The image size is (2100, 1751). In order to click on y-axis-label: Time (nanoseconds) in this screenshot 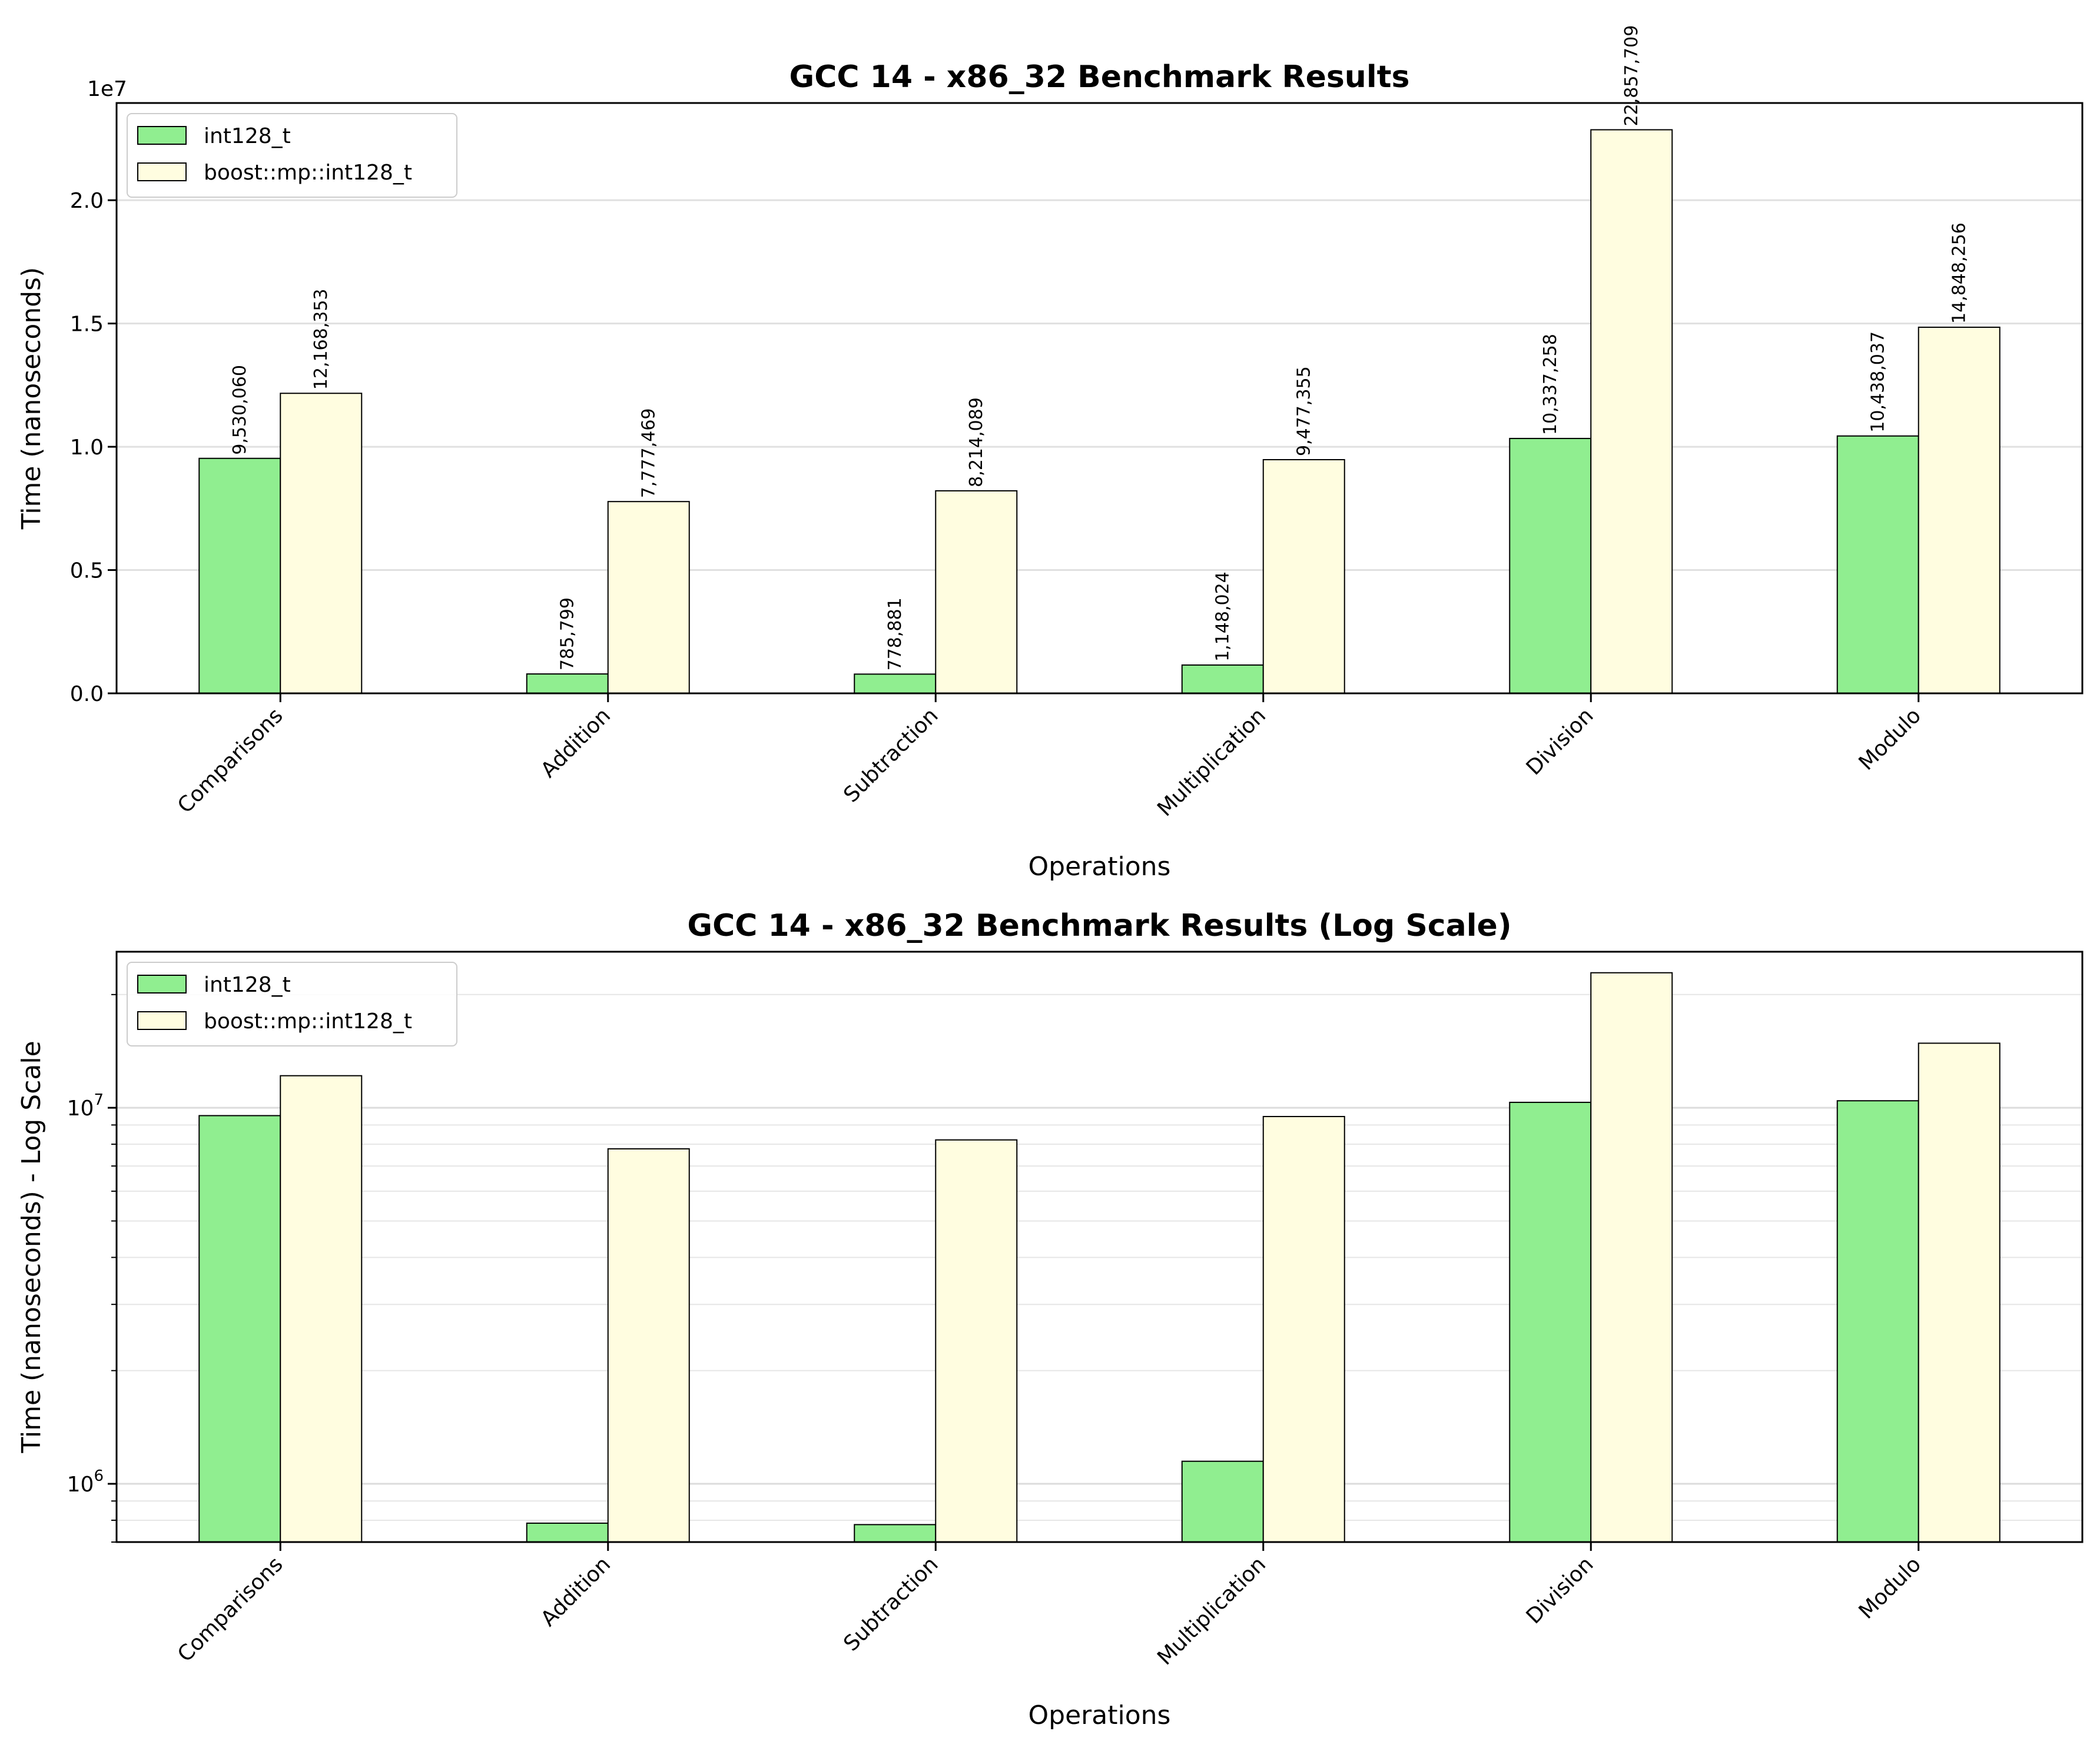, I will do `click(32, 398)`.